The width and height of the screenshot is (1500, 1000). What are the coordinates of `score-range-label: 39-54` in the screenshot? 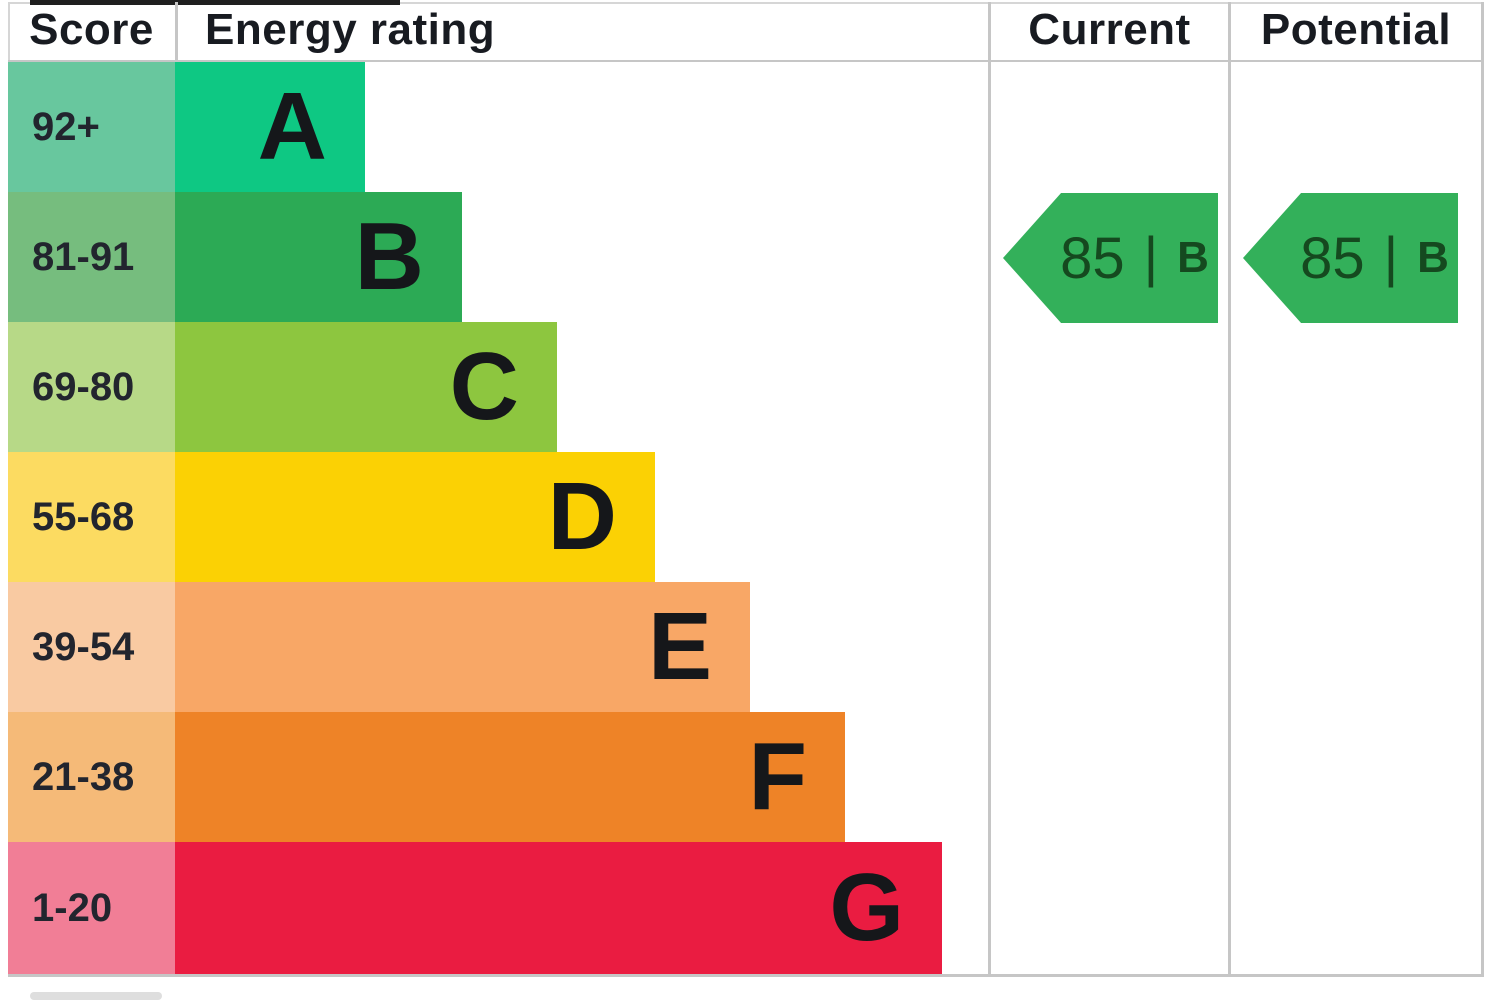 It's located at (91, 647).